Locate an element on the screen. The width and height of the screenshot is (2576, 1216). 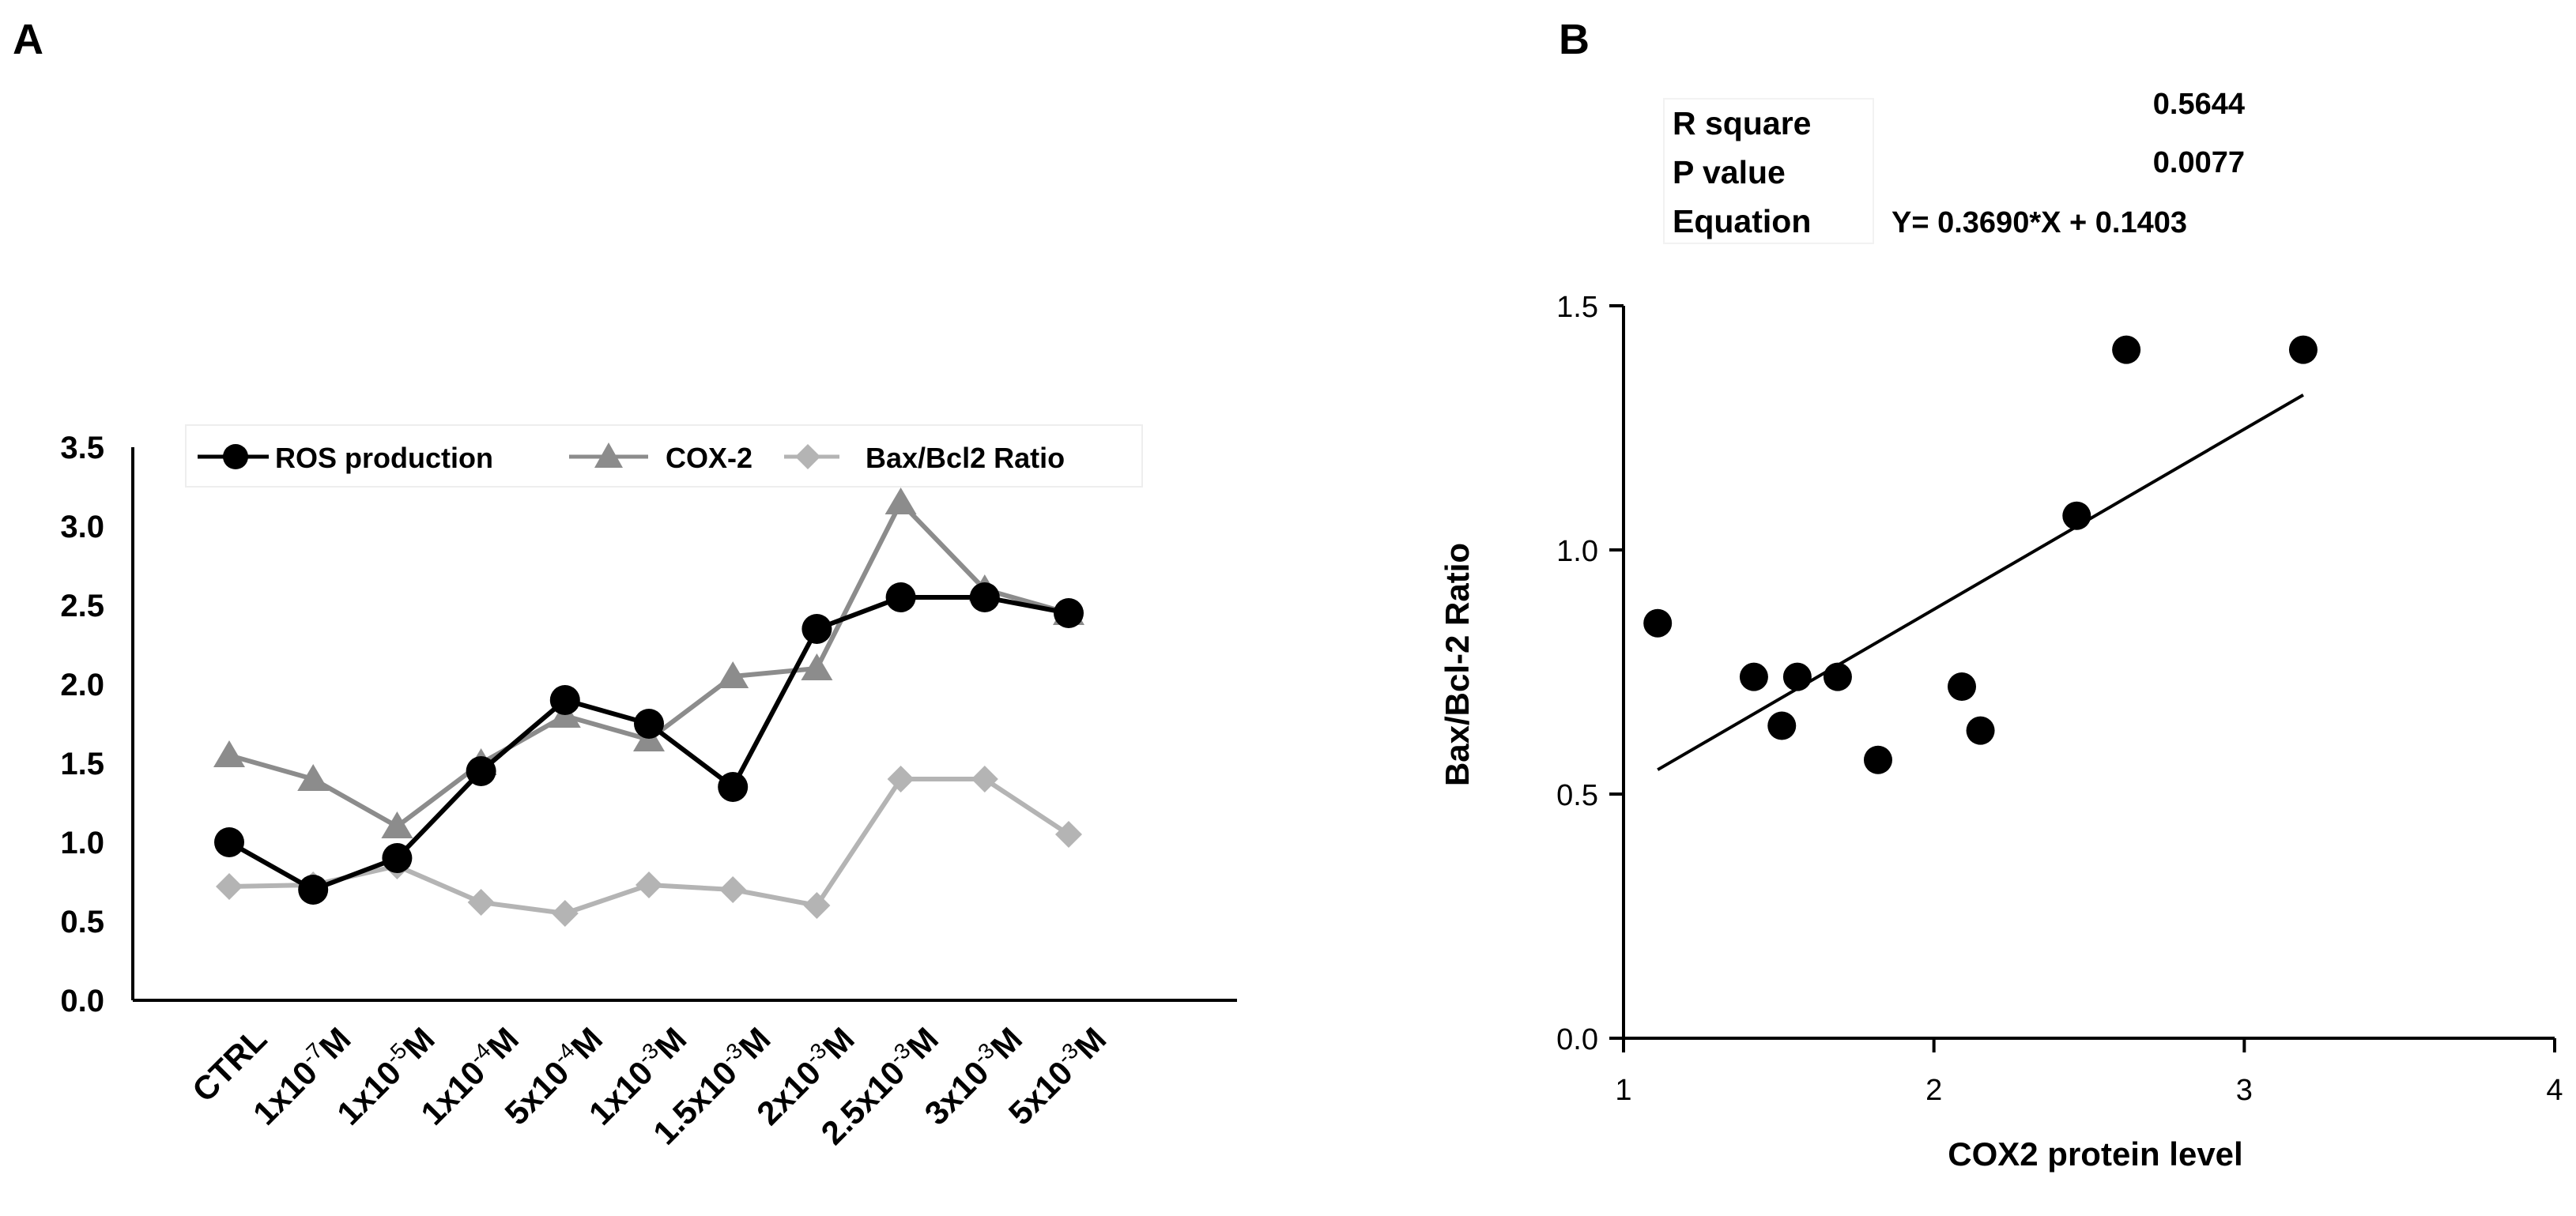
chart-a-y-tick-label: 1.0 is located at coordinates (82, 843).